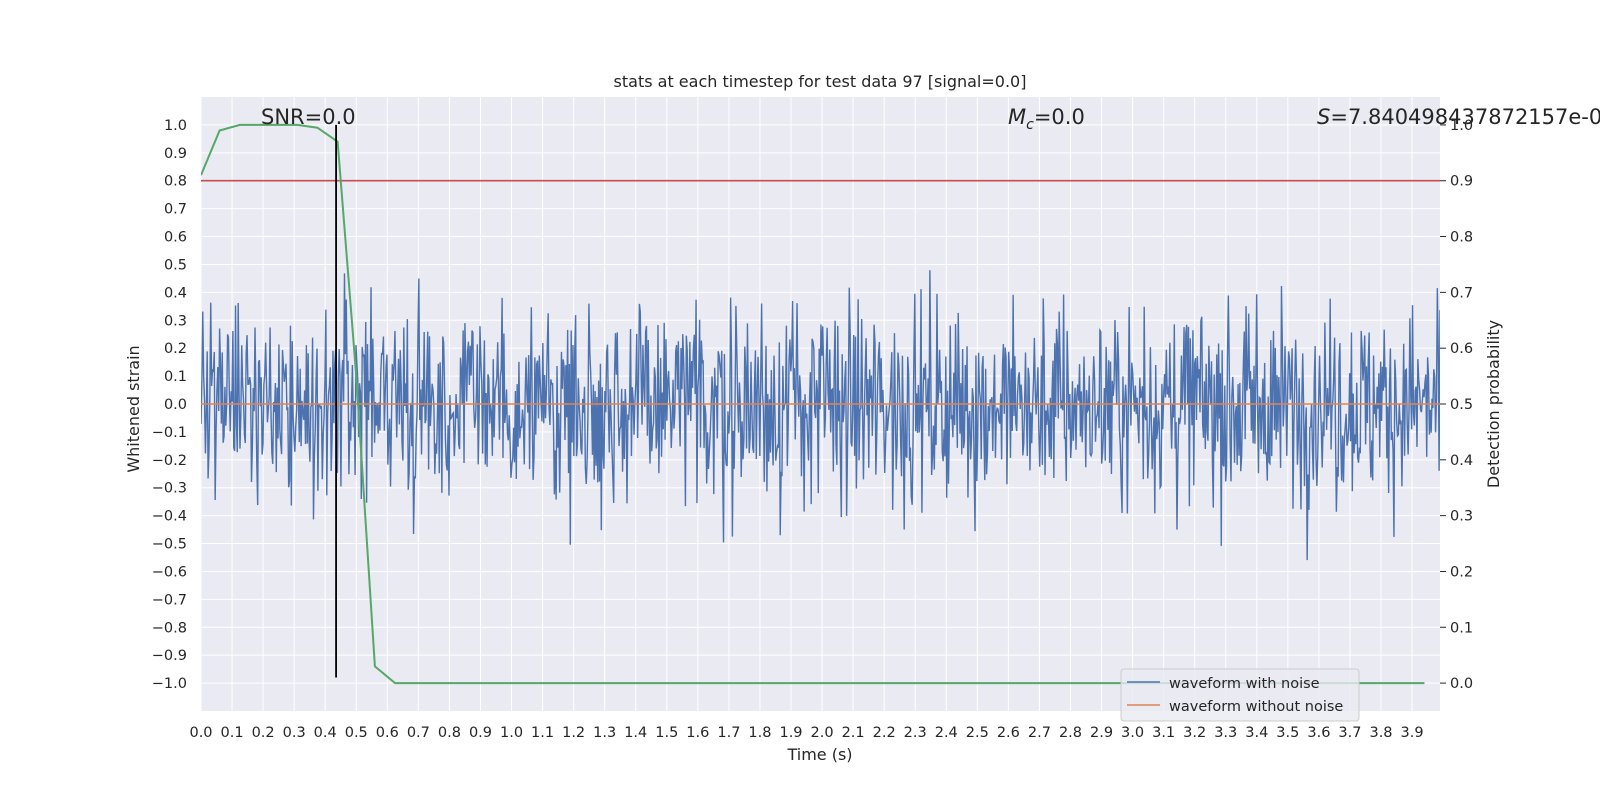 Image resolution: width=1600 pixels, height=800 pixels. What do you see at coordinates (1349, 733) in the screenshot?
I see `x-tick-label: 3.7` at bounding box center [1349, 733].